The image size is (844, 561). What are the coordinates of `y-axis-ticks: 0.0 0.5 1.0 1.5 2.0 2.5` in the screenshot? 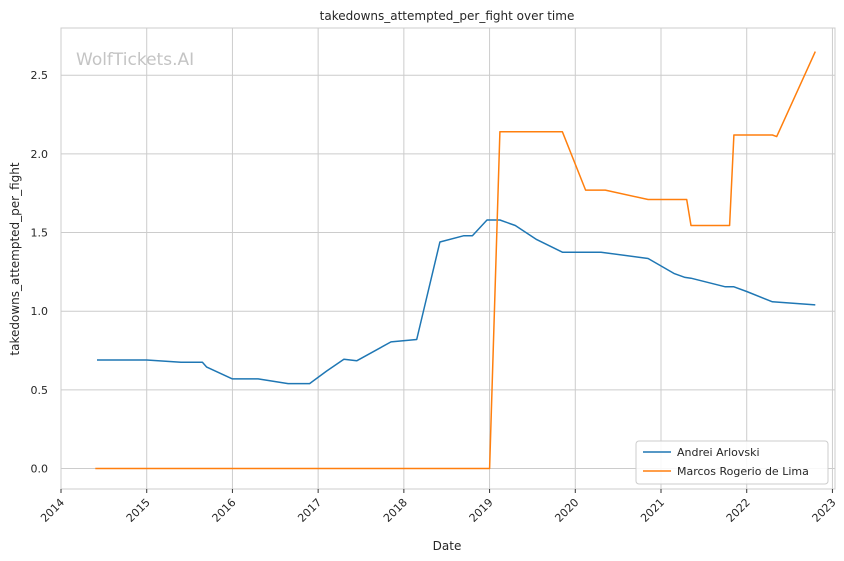 It's located at (40, 272).